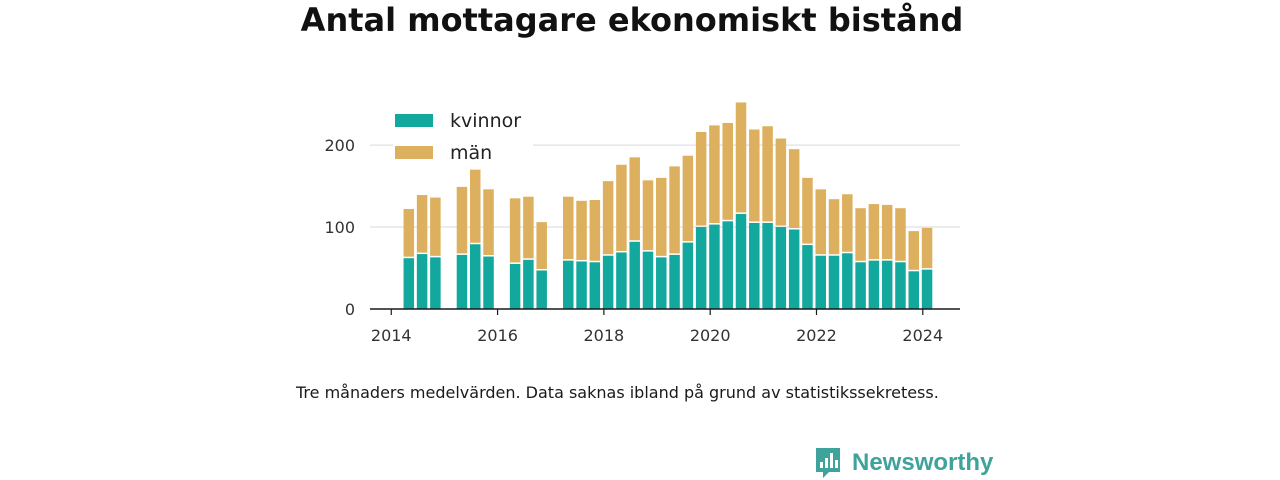 The height and width of the screenshot is (480, 1280). What do you see at coordinates (497, 335) in the screenshot?
I see `x-tick-label: 2016` at bounding box center [497, 335].